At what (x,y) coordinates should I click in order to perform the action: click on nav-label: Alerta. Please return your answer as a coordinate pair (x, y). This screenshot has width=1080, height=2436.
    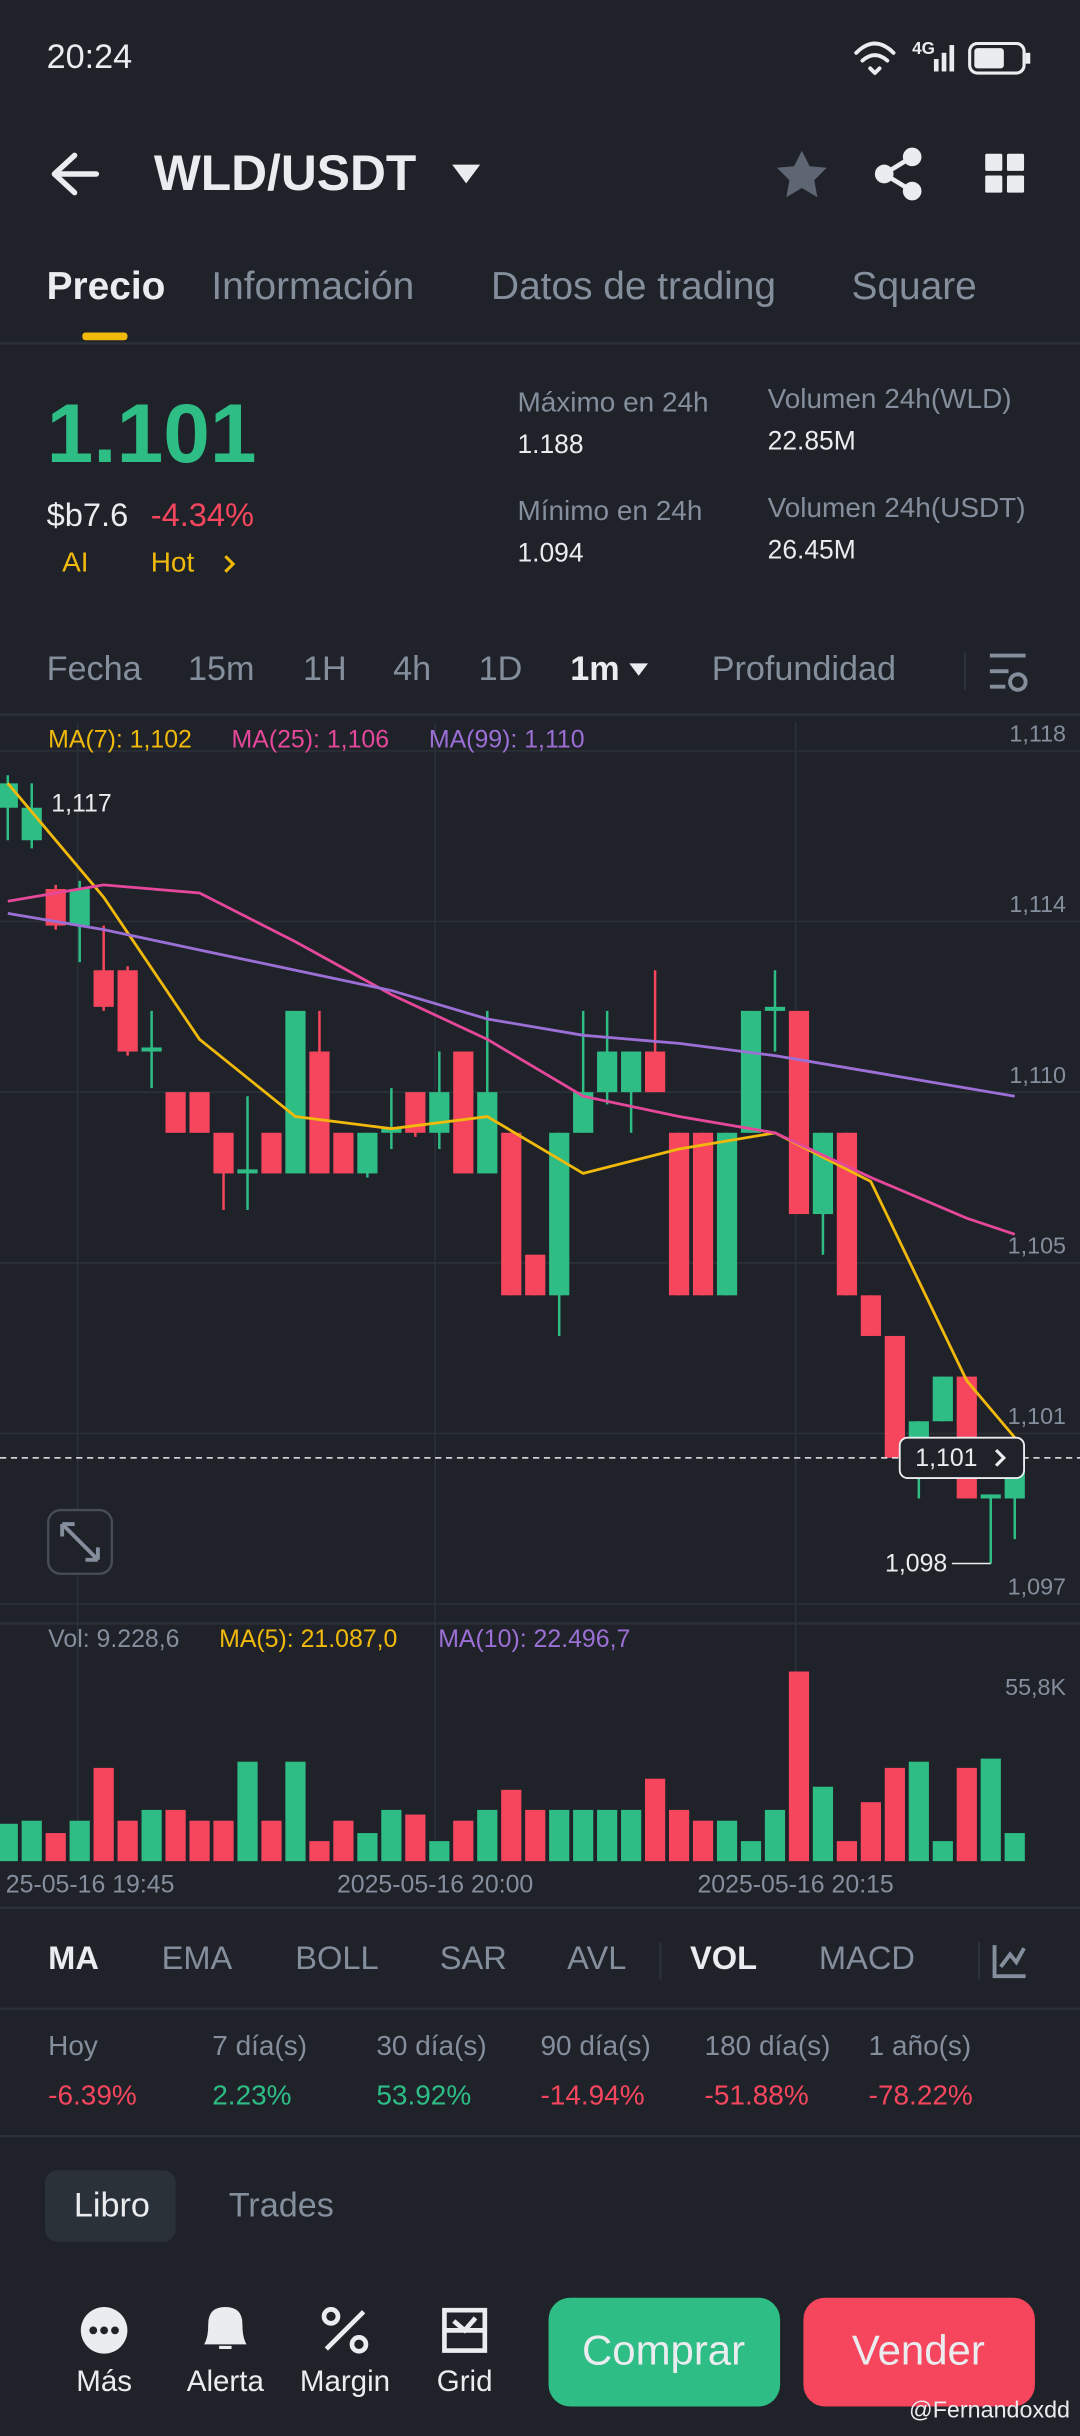
    Looking at the image, I should click on (226, 2381).